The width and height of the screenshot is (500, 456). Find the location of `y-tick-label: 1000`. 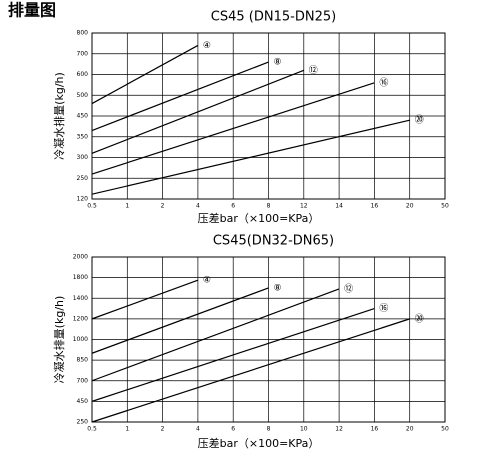

y-tick-label: 1000 is located at coordinates (80, 339).